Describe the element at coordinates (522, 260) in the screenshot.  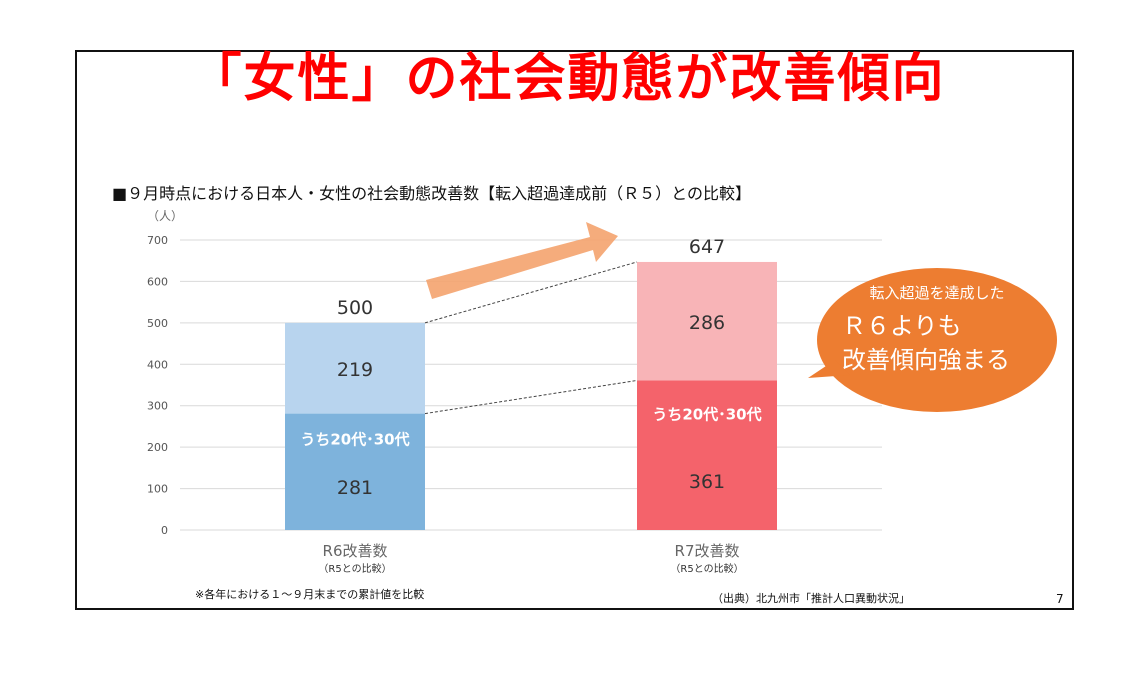
I see `trend-arrow-icon` at that location.